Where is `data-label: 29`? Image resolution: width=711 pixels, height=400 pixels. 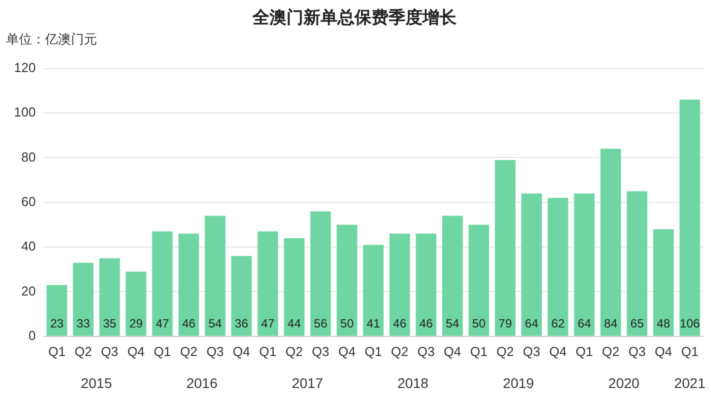 data-label: 29 is located at coordinates (136, 323).